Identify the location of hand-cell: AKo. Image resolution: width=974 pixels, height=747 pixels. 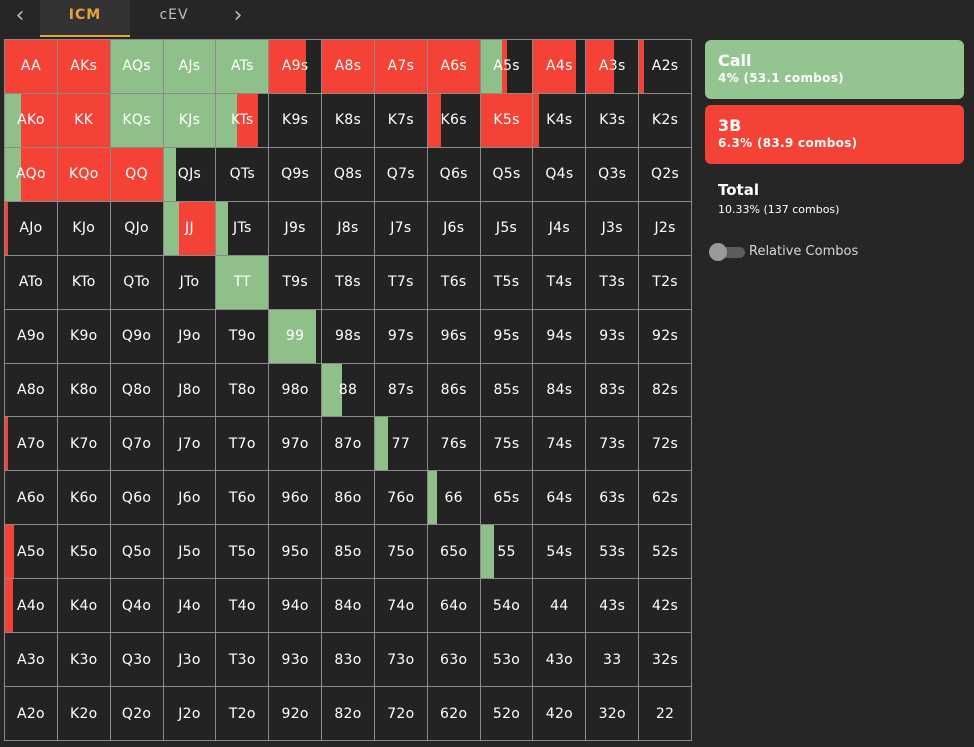
(31, 120).